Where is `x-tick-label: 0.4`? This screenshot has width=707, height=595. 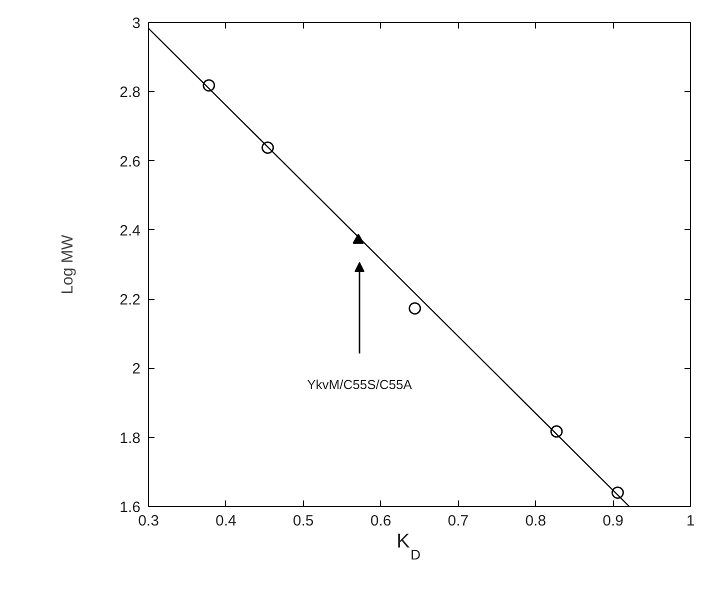
x-tick-label: 0.4 is located at coordinates (226, 521).